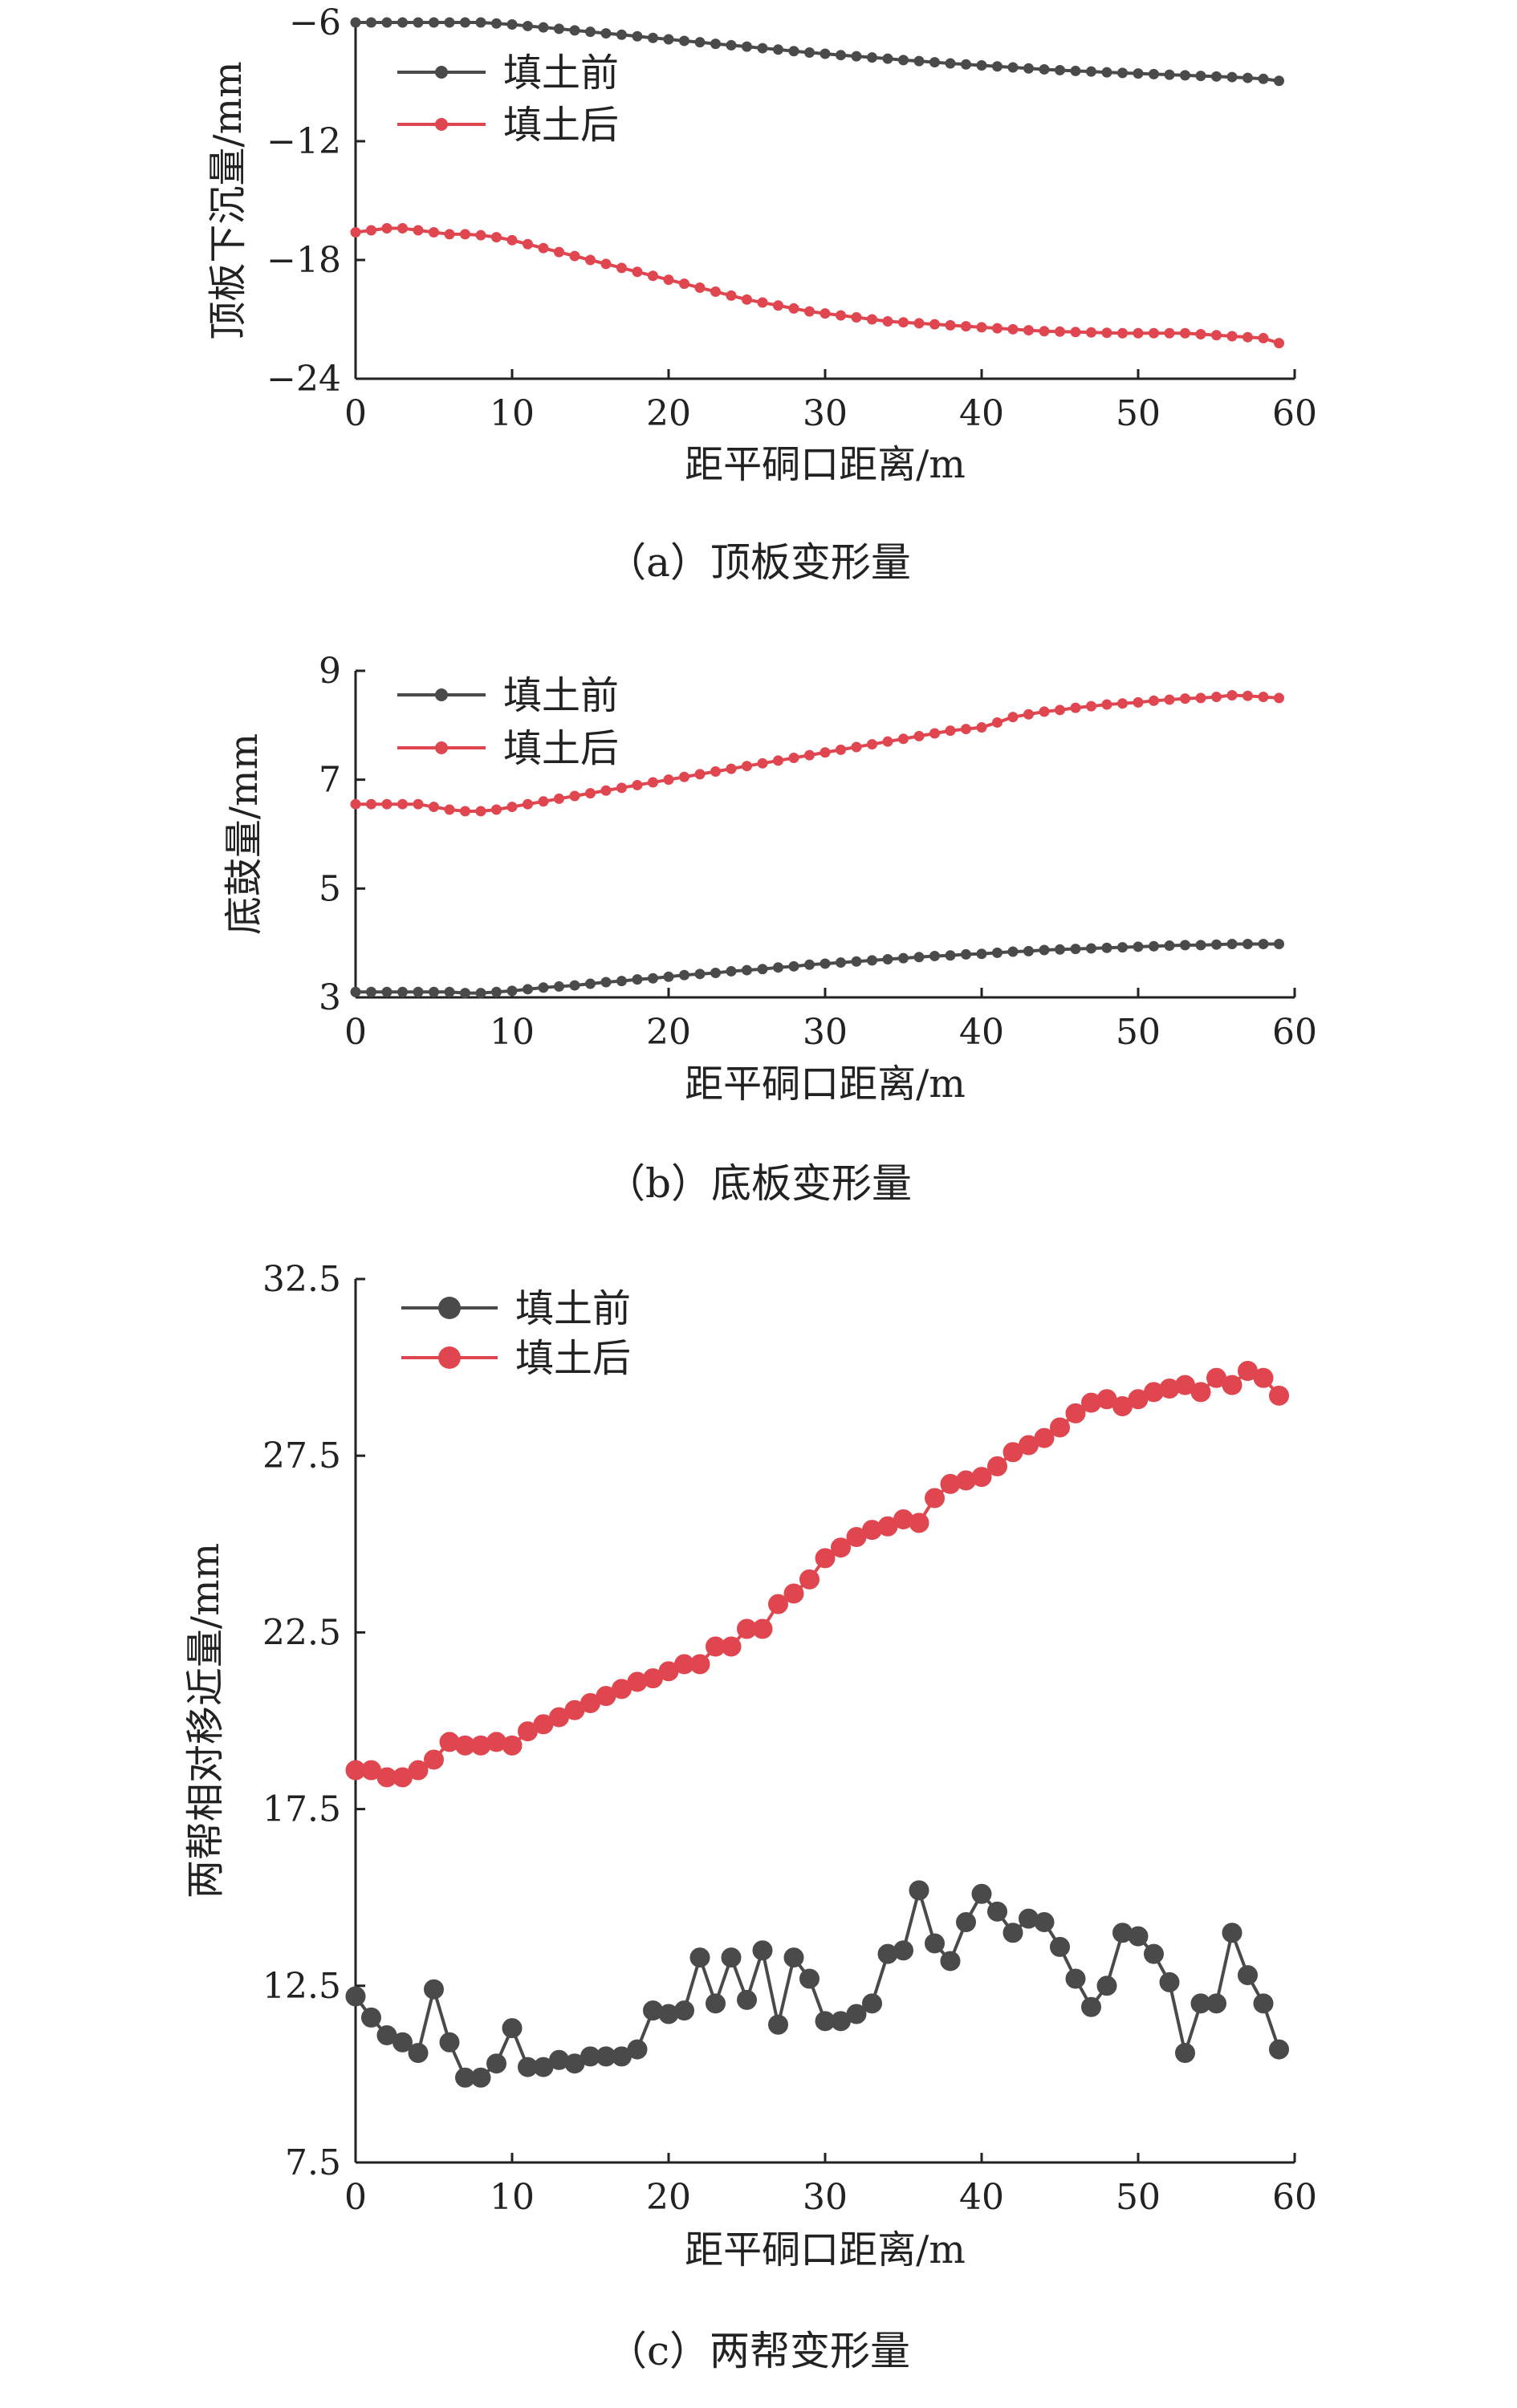  What do you see at coordinates (758, 1183) in the screenshot?
I see `chart-caption: （b）底板变形量` at bounding box center [758, 1183].